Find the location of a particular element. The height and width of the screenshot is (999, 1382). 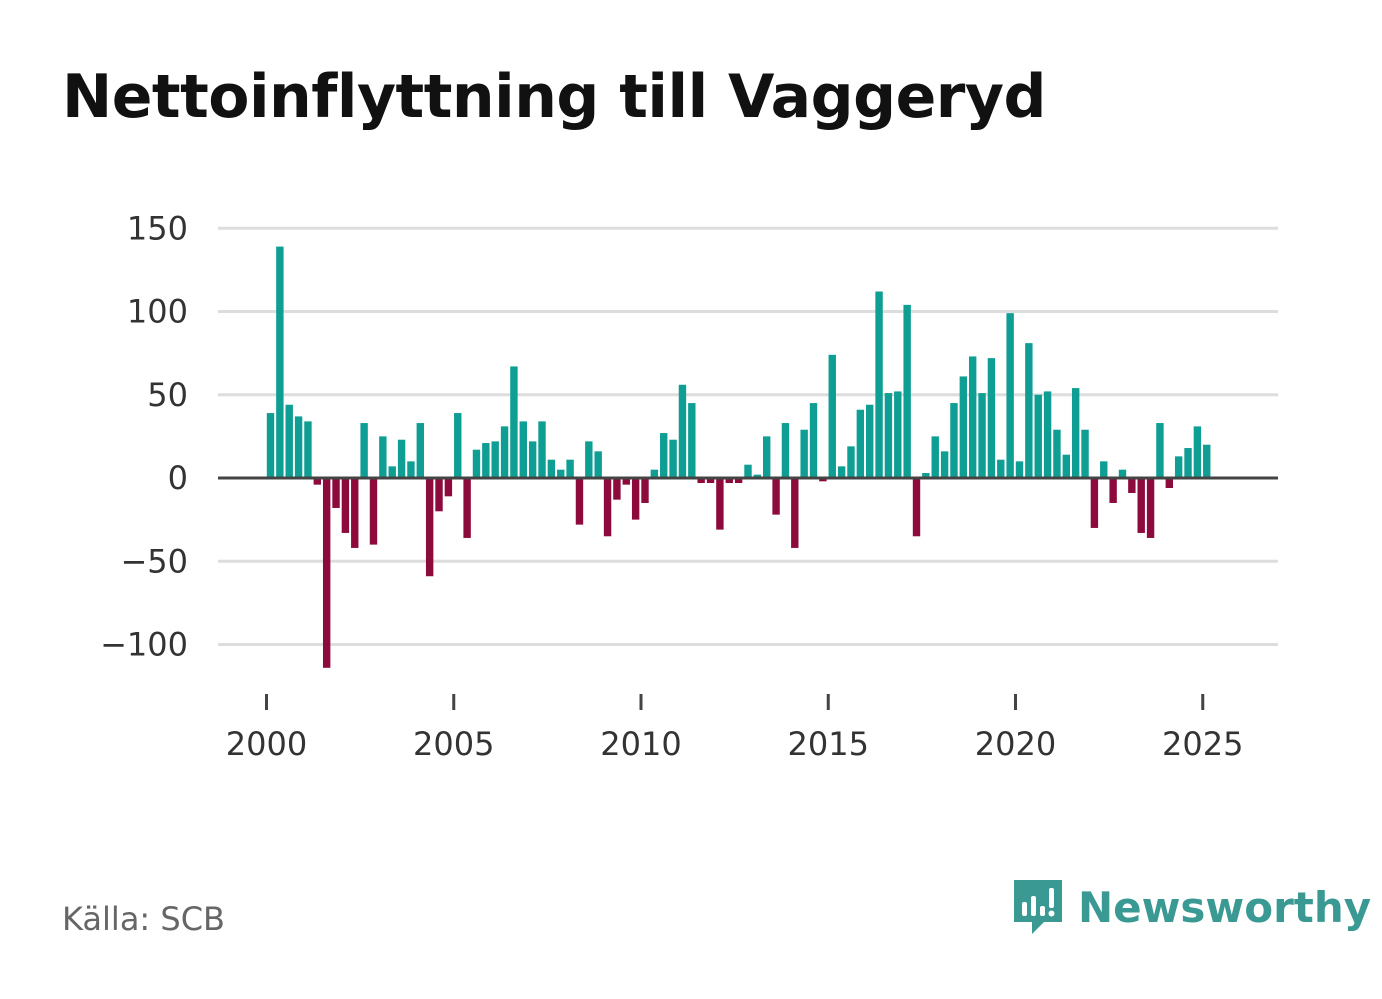

x-tick-label: 2015 is located at coordinates (828, 744).